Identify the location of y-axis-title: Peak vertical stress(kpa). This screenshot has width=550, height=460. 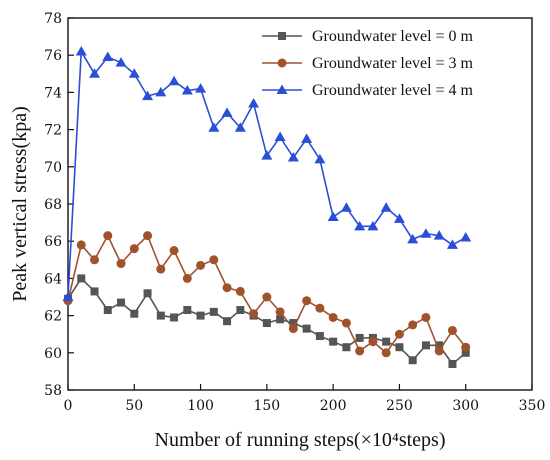
(20, 203).